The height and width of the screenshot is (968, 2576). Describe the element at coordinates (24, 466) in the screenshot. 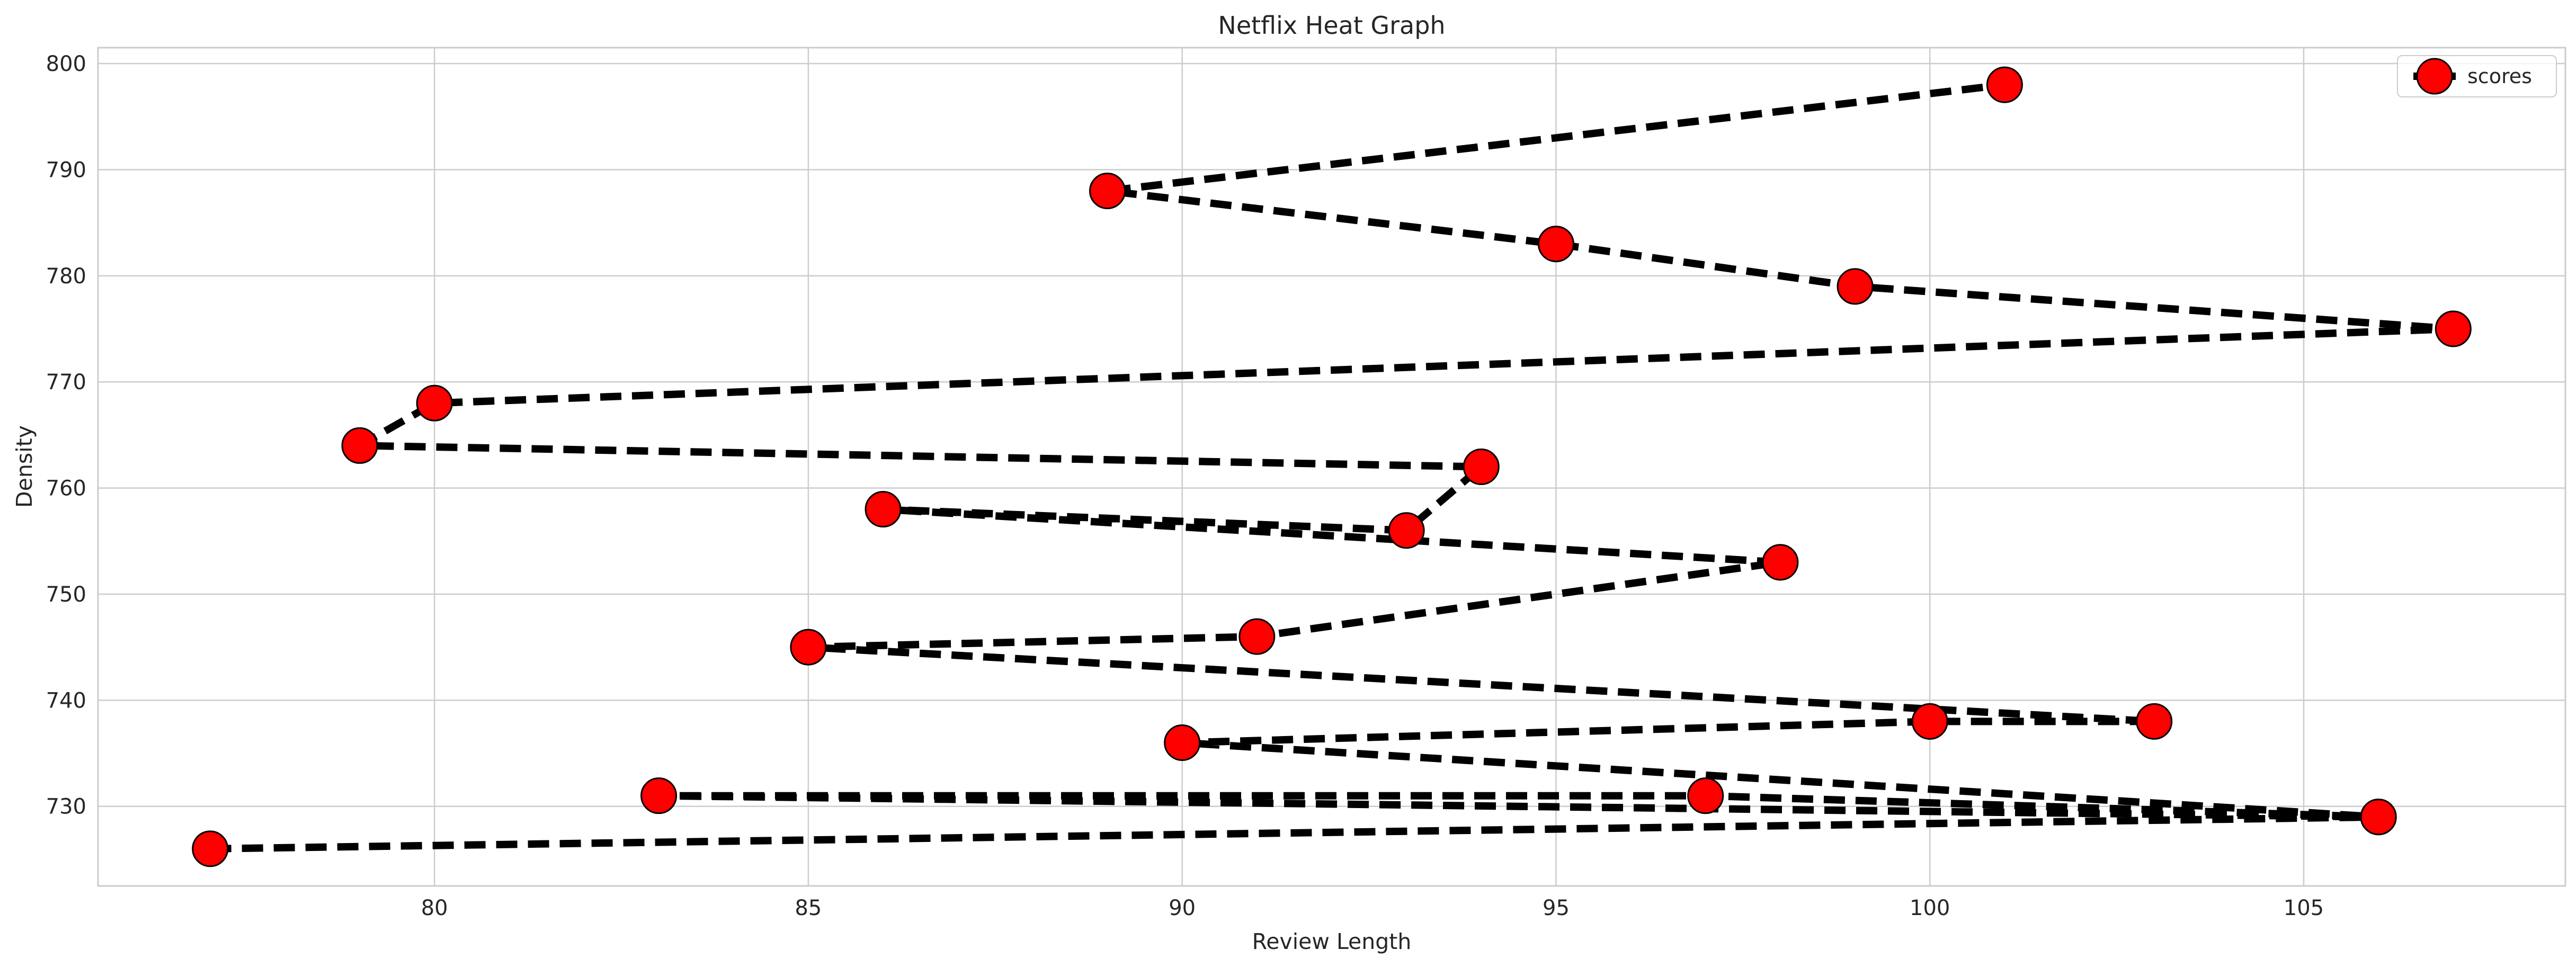

I see `y-axis-label: Density` at that location.